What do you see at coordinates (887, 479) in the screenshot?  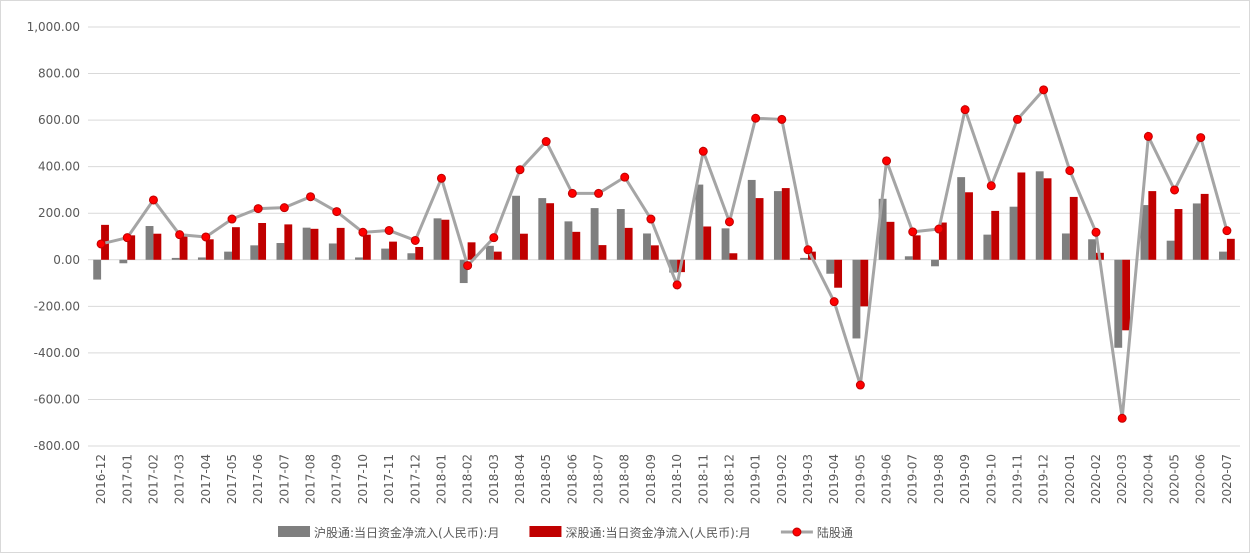 I see `x-tick-label: 2019-06` at bounding box center [887, 479].